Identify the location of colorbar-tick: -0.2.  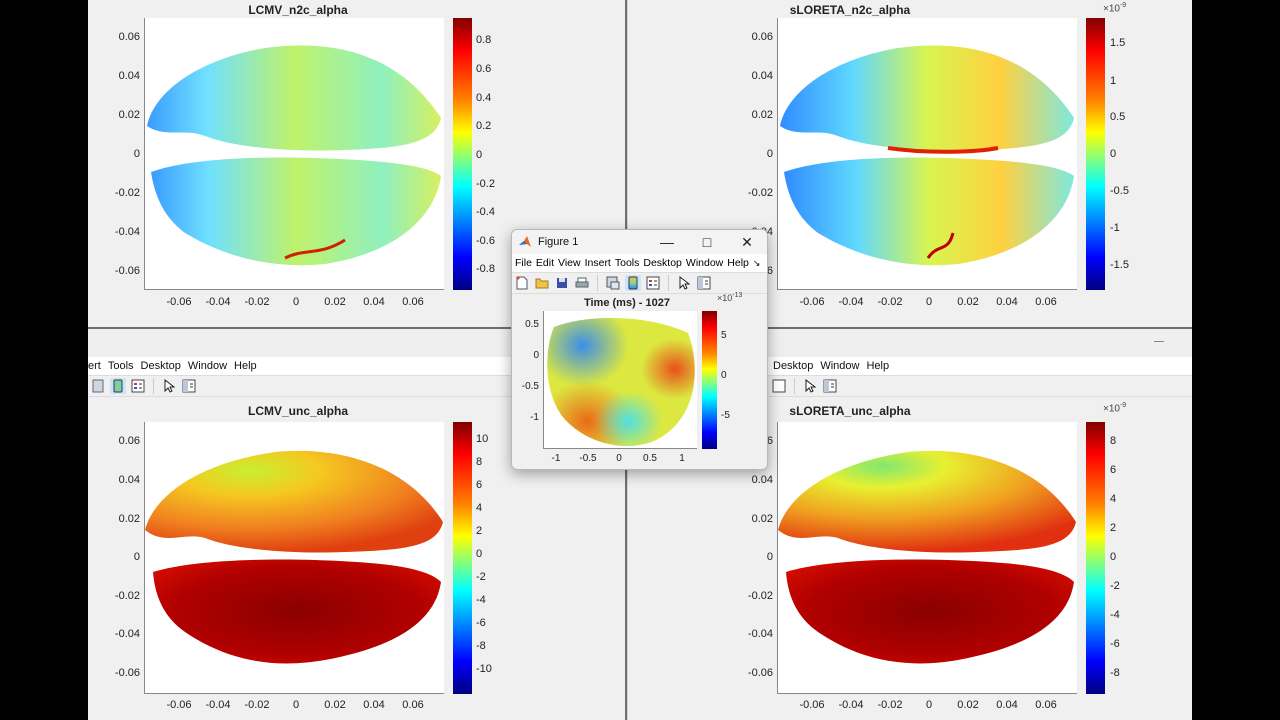
(485, 184).